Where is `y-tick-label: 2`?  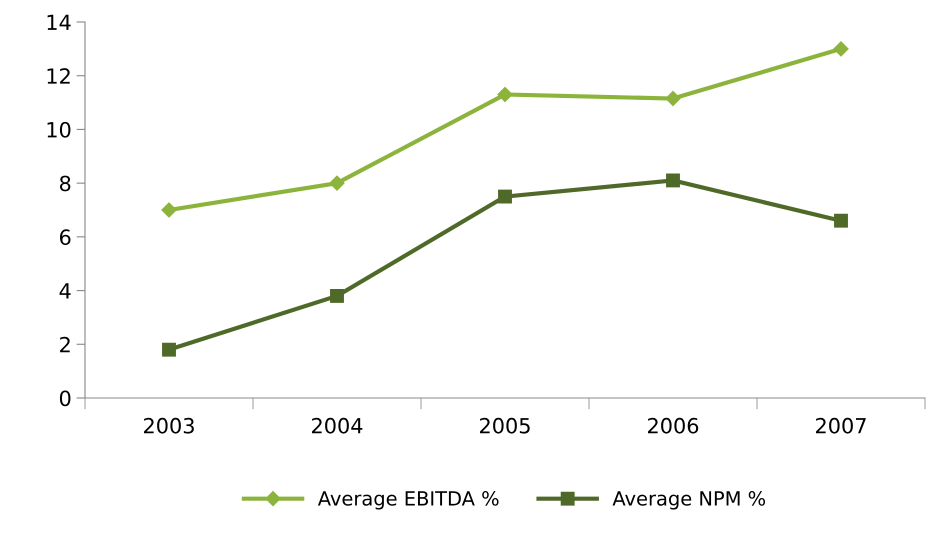 y-tick-label: 2 is located at coordinates (65, 344).